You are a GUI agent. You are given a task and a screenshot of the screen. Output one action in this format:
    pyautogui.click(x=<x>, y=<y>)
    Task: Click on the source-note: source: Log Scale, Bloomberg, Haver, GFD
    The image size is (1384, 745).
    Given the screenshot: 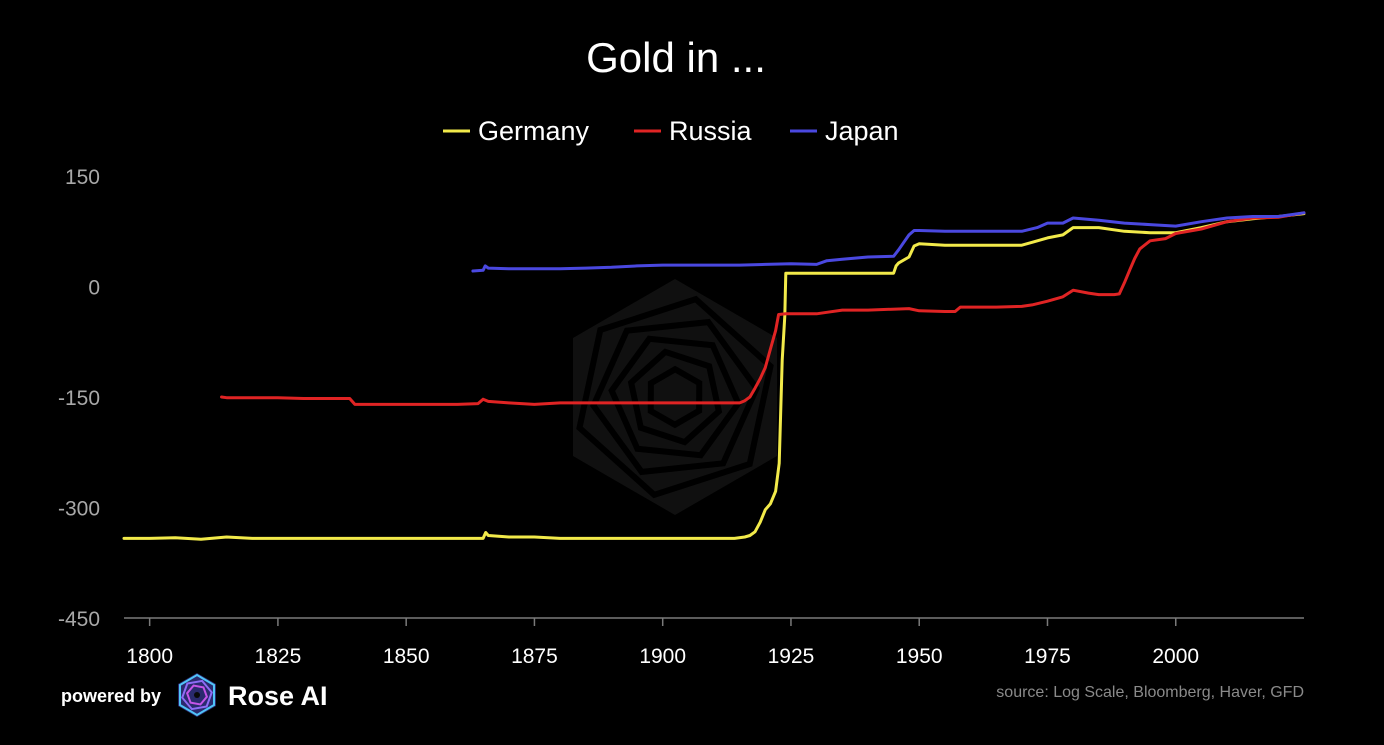 What is the action you would take?
    pyautogui.click(x=1150, y=692)
    